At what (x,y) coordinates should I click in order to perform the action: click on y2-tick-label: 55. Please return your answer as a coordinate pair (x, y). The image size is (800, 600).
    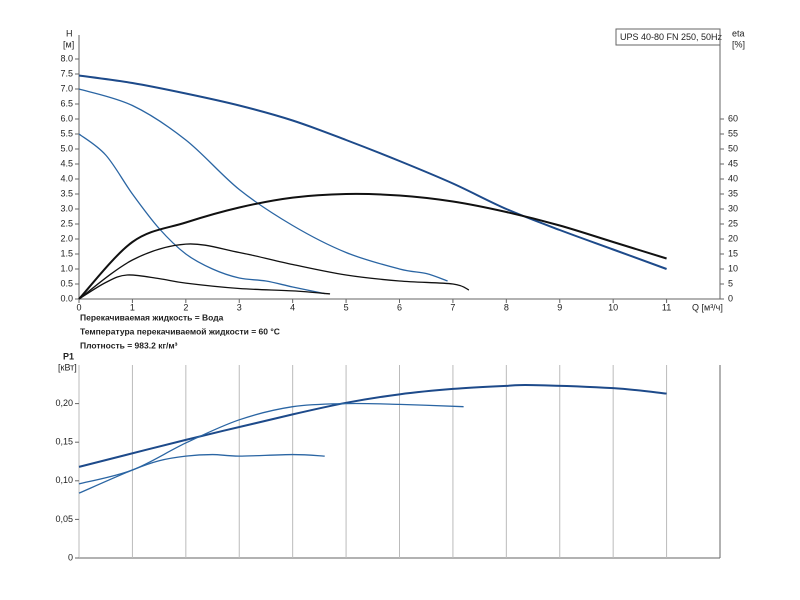
    Looking at the image, I should click on (733, 133).